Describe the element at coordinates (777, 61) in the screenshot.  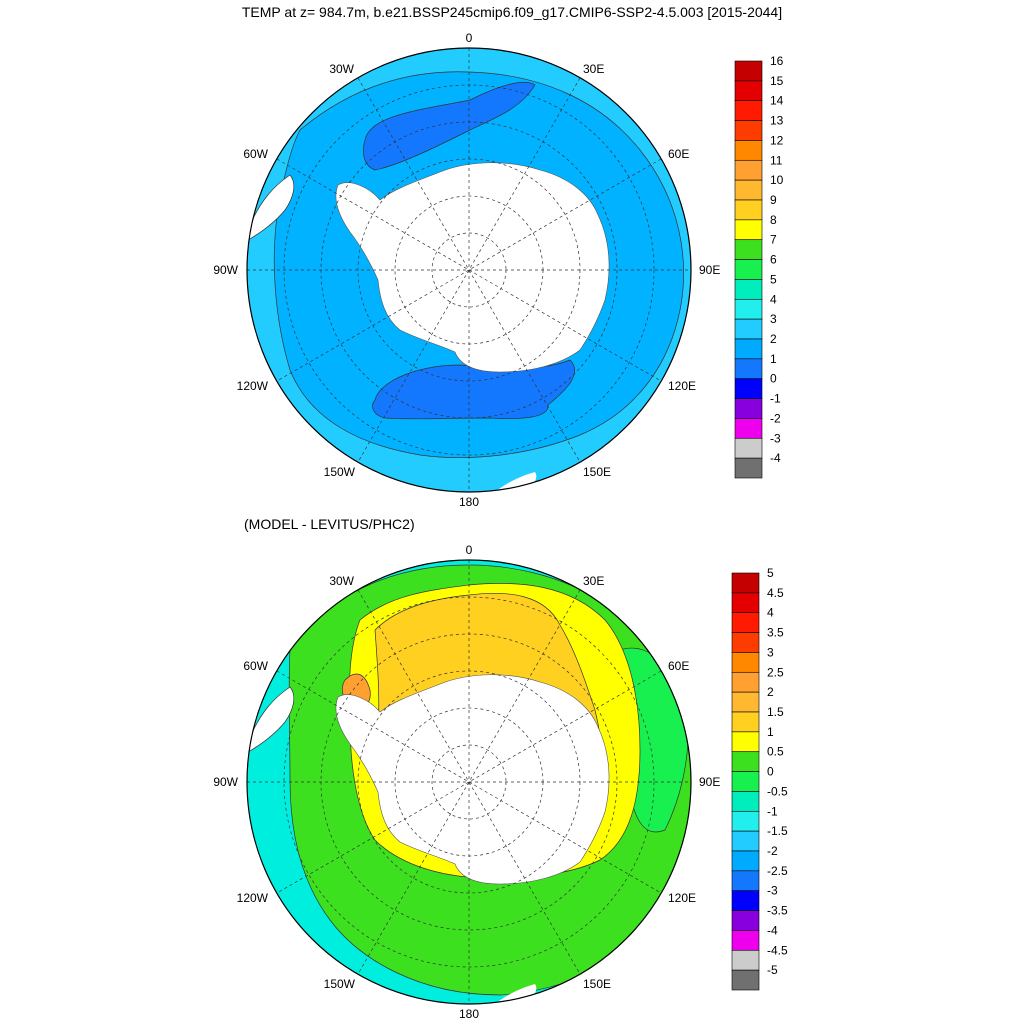
I see `colorbar-tick-label: 16` at that location.